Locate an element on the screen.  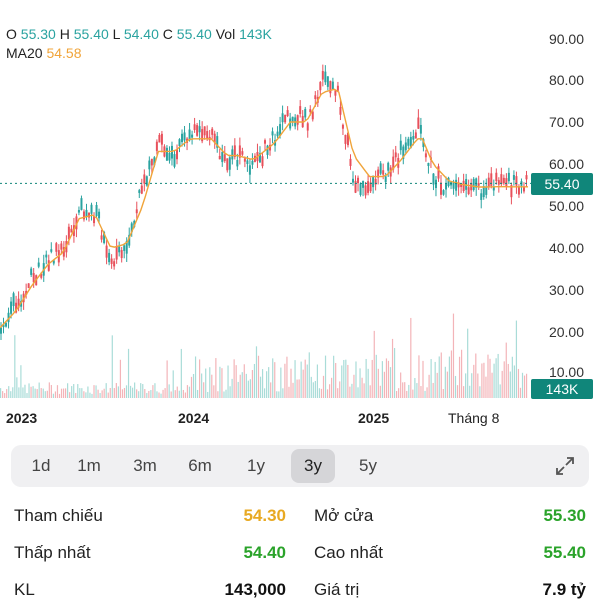
low-stat-label: Thấp nhất is located at coordinates (52, 552).